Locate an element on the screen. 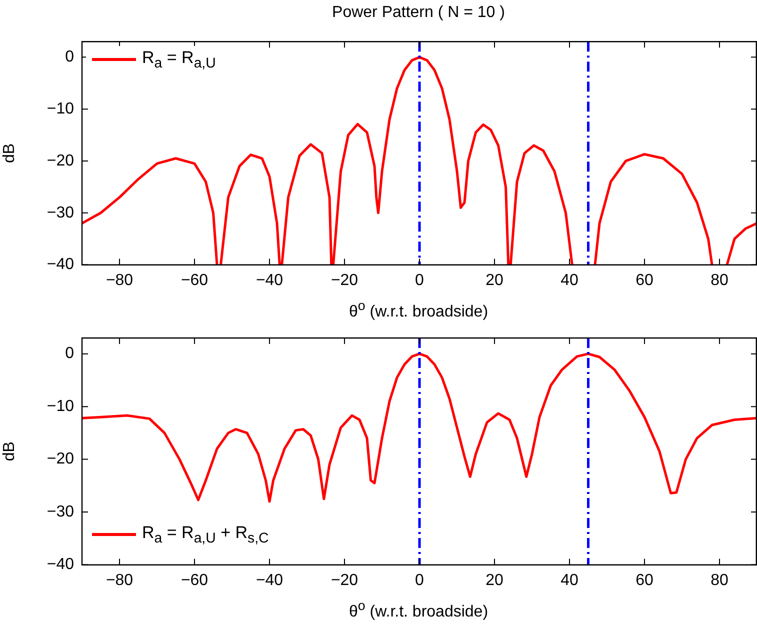  legend-label: R$_{a}$ = R$_{a,U}$ + R$_{s,C}$ is located at coordinates (205, 534).